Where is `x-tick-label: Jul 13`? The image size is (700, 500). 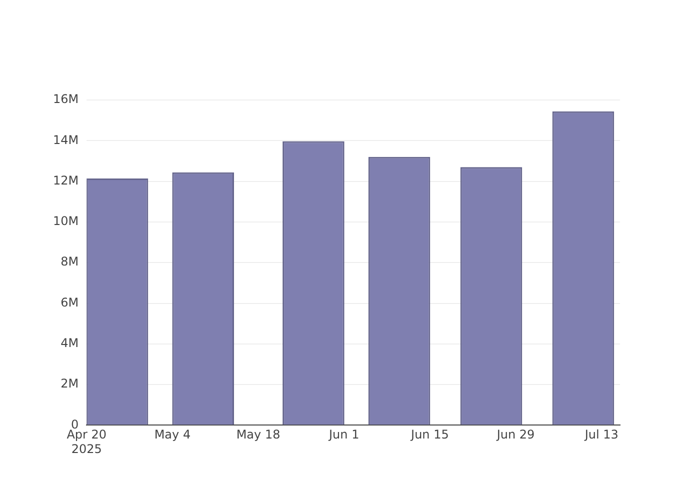
x-tick-label: Jul 13 is located at coordinates (601, 435).